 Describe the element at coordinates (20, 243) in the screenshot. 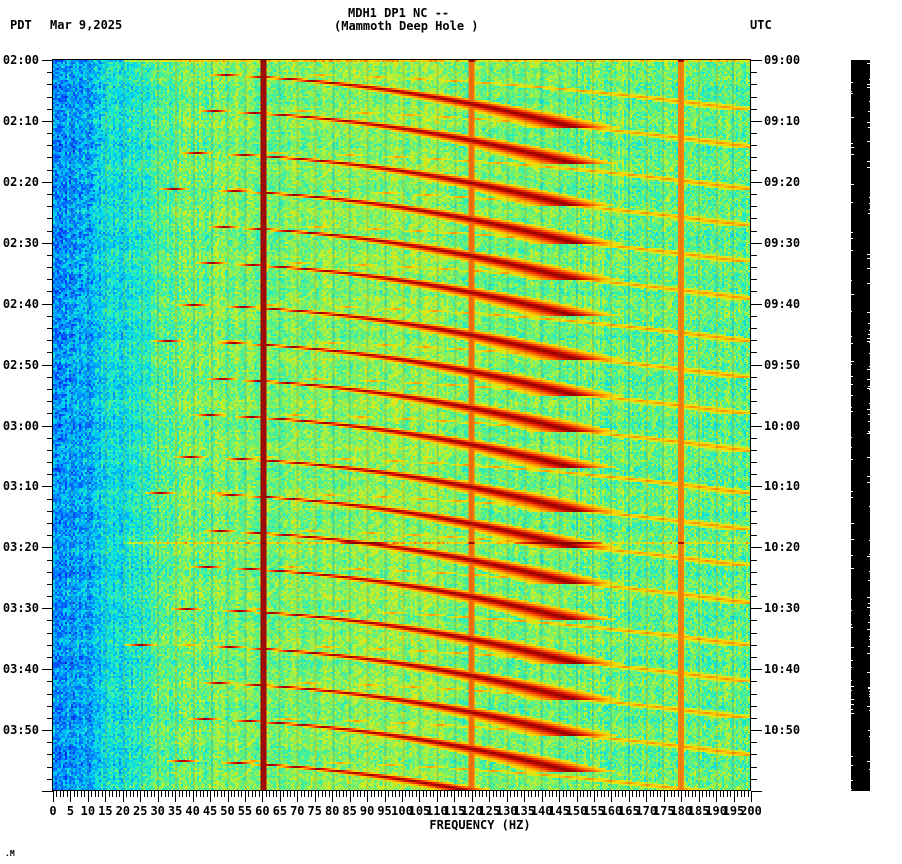

I see `y-label-left: 02:30` at that location.